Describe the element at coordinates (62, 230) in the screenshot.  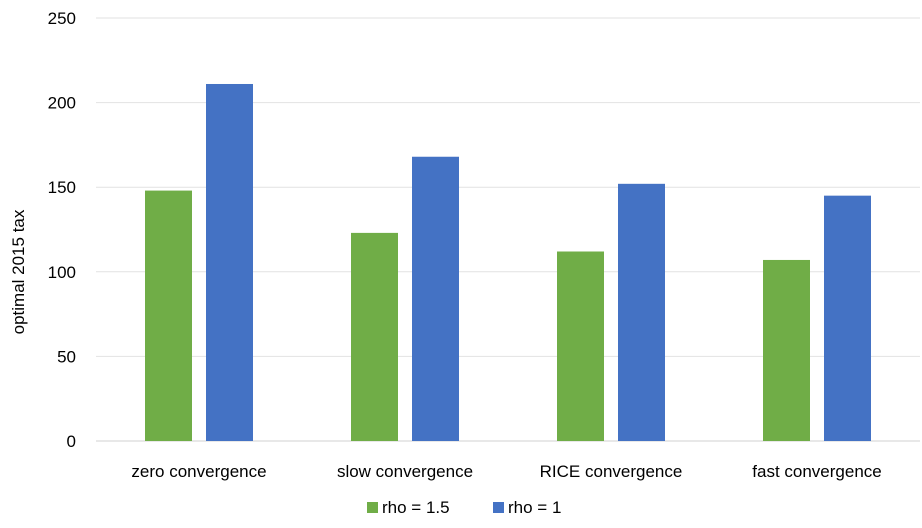
I see `y-axis-ticks: 0 50 100 150 200 250` at that location.